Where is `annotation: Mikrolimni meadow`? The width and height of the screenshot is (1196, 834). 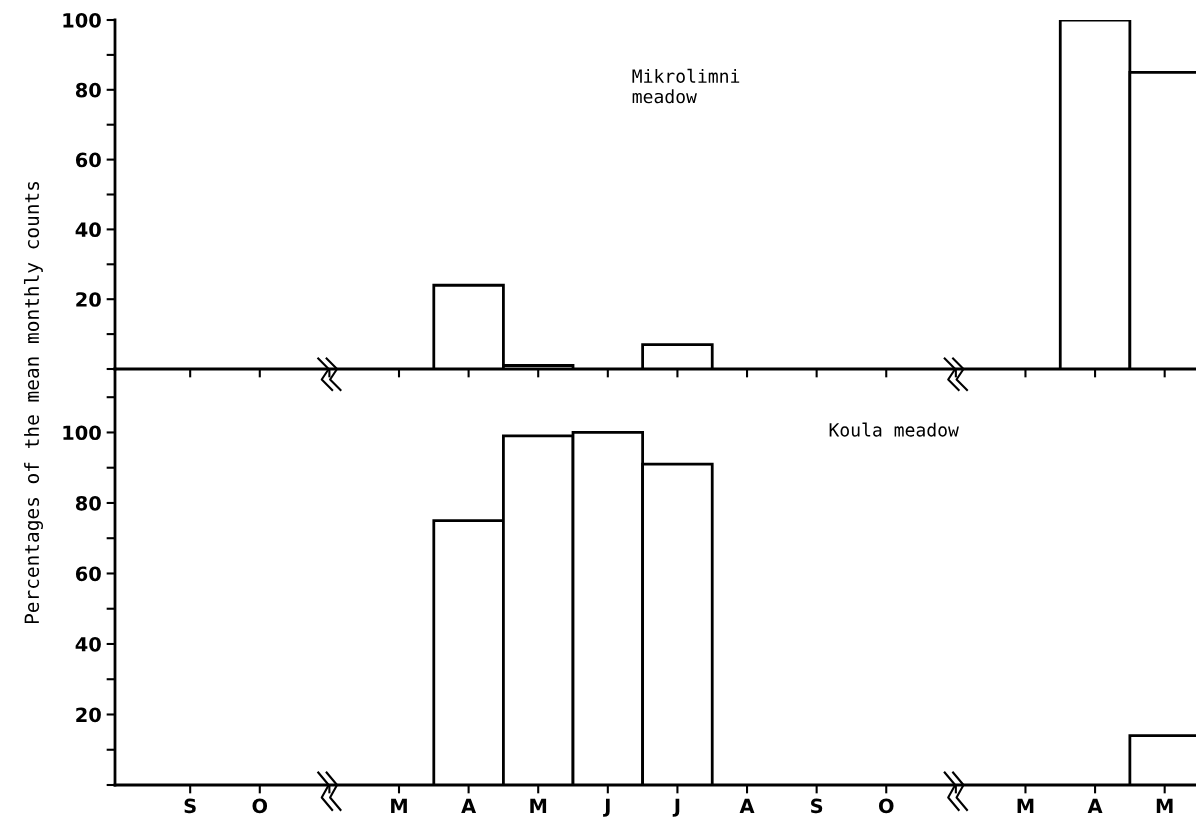
annotation: Mikrolimni meadow is located at coordinates (686, 86).